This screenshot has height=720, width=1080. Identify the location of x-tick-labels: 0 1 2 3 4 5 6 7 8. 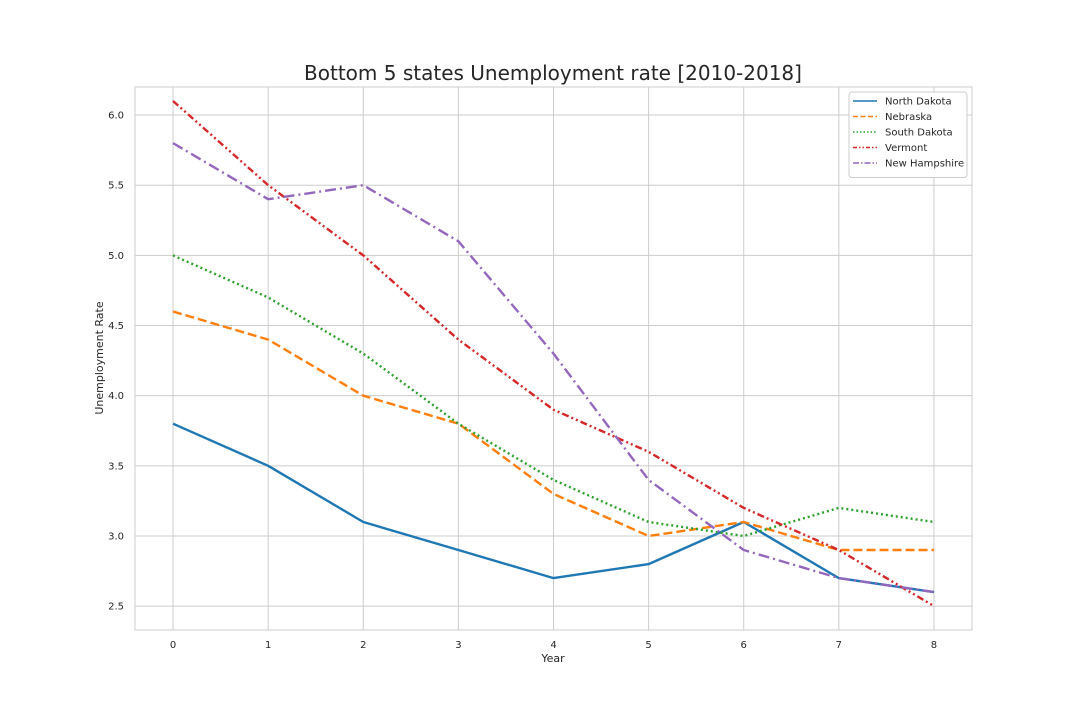
(553, 645).